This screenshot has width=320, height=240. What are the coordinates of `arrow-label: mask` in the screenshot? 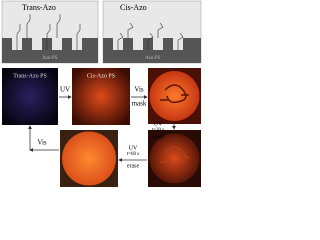 It's located at (139, 104).